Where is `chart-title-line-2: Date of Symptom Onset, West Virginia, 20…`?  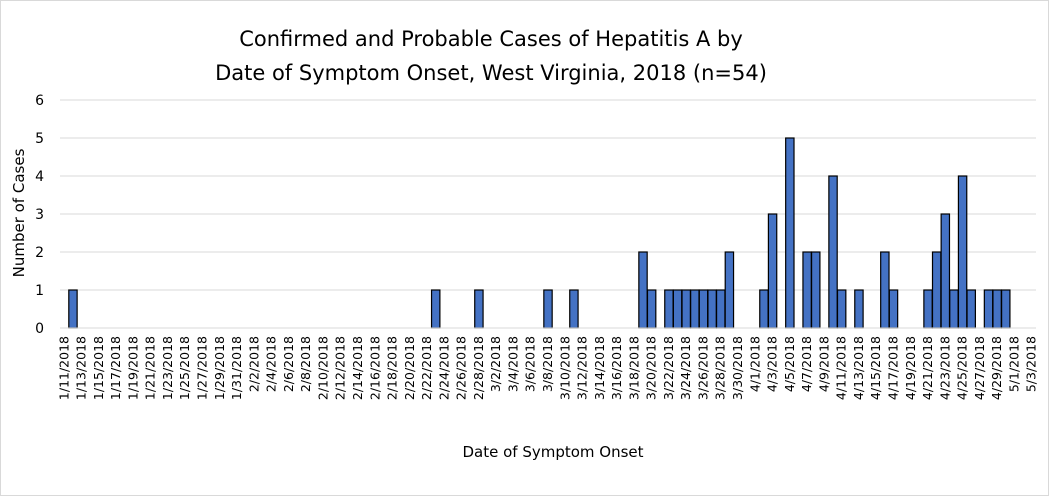
chart-title-line-2: Date of Symptom Onset, West Virginia, 20… is located at coordinates (491, 73).